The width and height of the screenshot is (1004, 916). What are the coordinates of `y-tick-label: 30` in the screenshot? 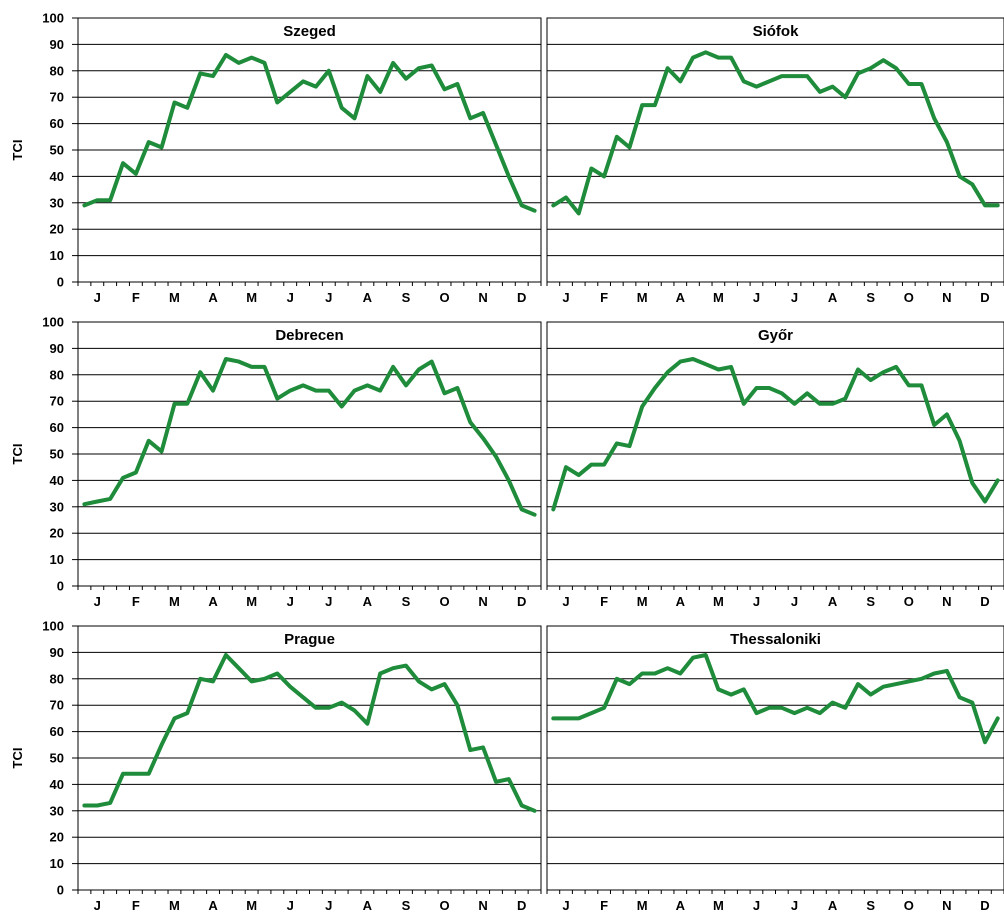 It's located at (57, 506).